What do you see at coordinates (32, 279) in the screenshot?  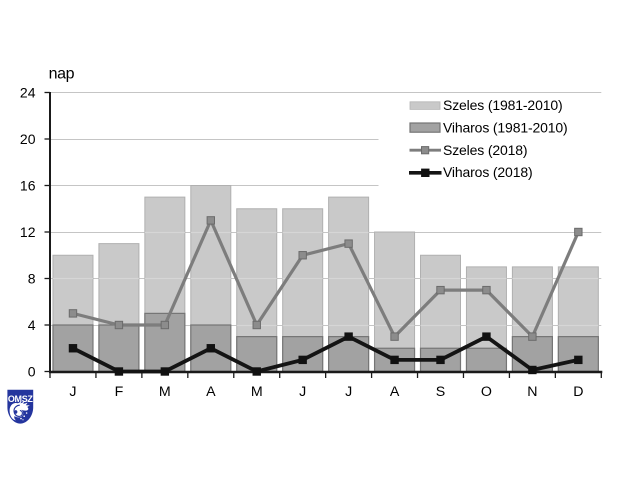 I see `svg-text: 8` at bounding box center [32, 279].